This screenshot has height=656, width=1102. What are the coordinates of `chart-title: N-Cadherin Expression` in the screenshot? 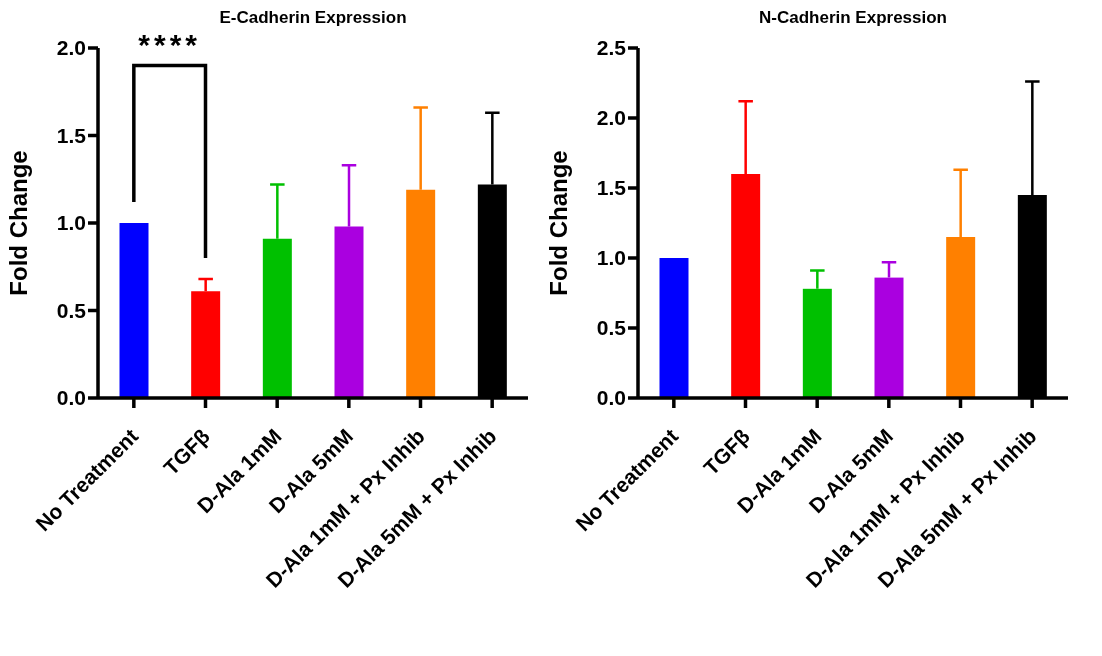 It's located at (853, 18).